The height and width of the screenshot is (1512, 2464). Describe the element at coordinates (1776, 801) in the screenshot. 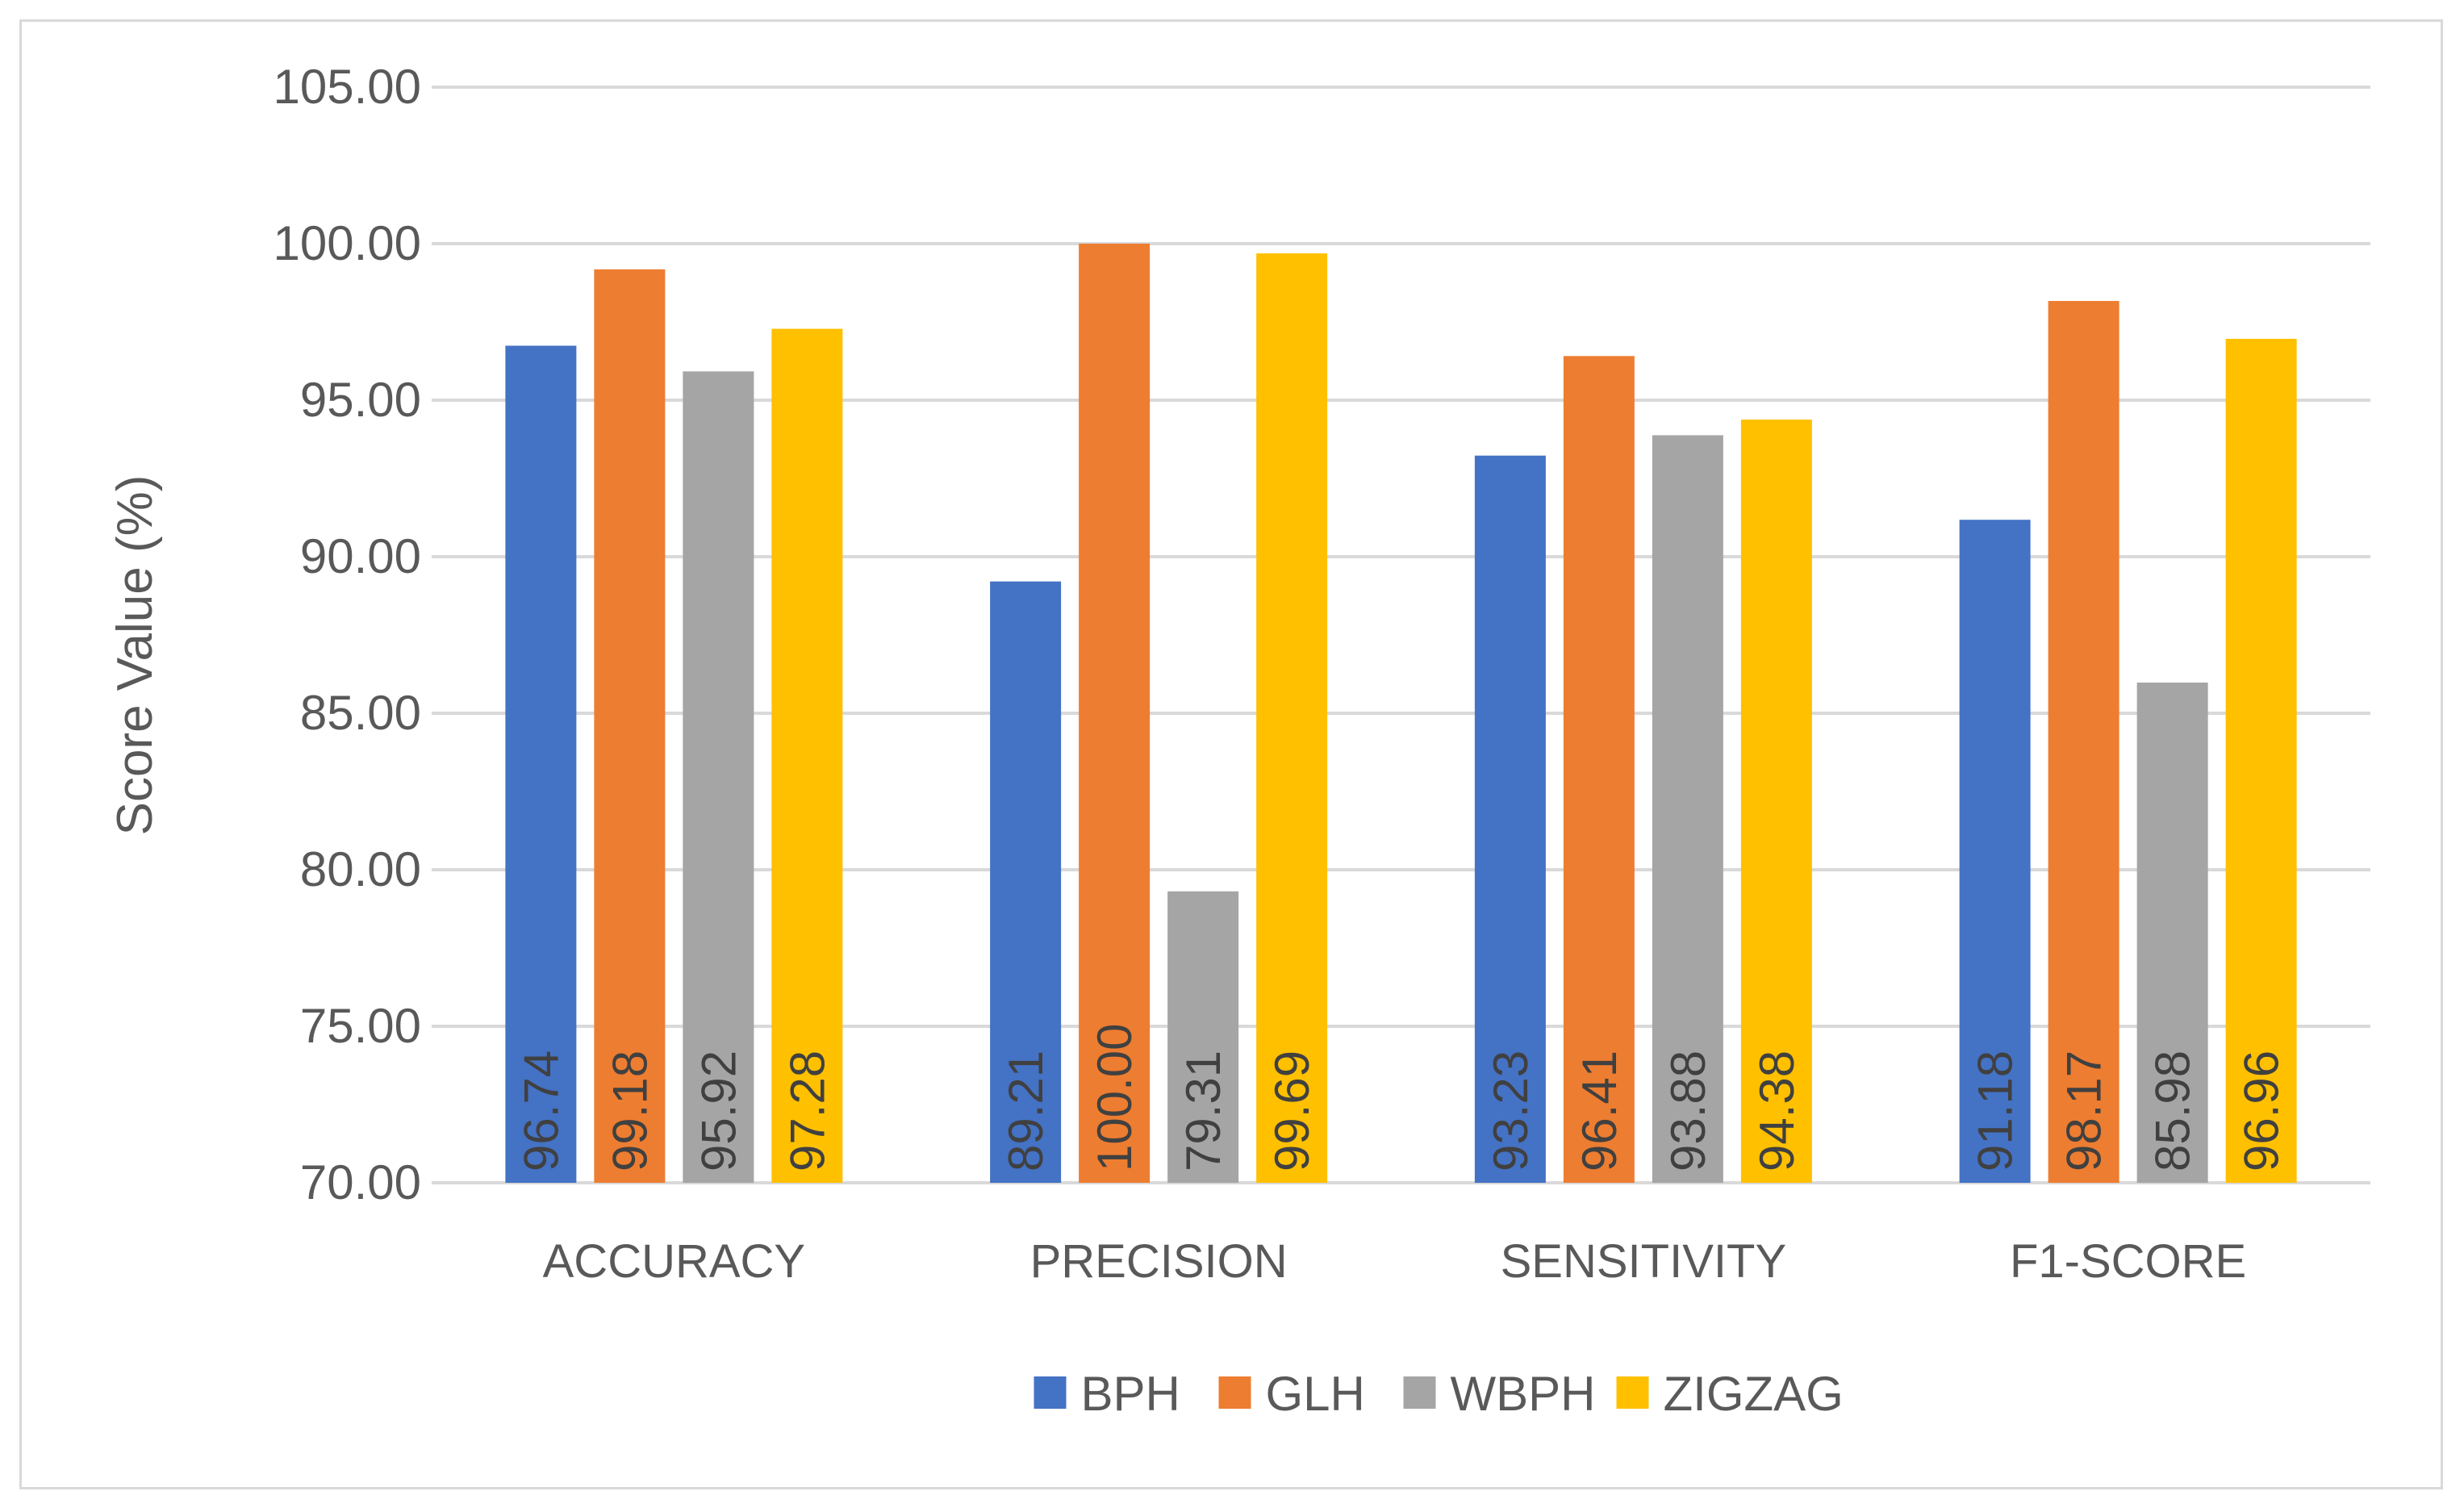

I see `bar-zigzag-sensitivity` at that location.